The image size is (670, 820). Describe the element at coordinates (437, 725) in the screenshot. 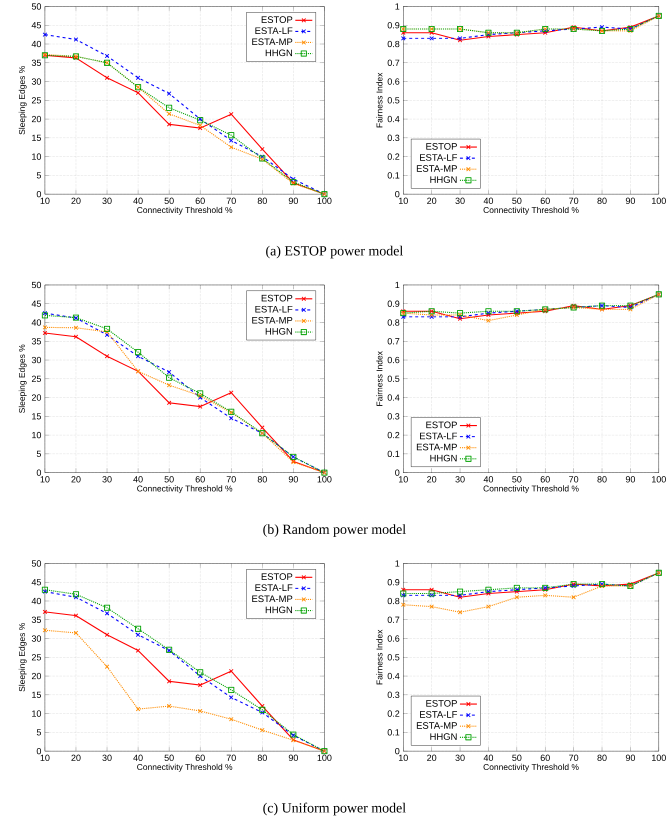

I see `legend-label: ESTA-MP` at that location.